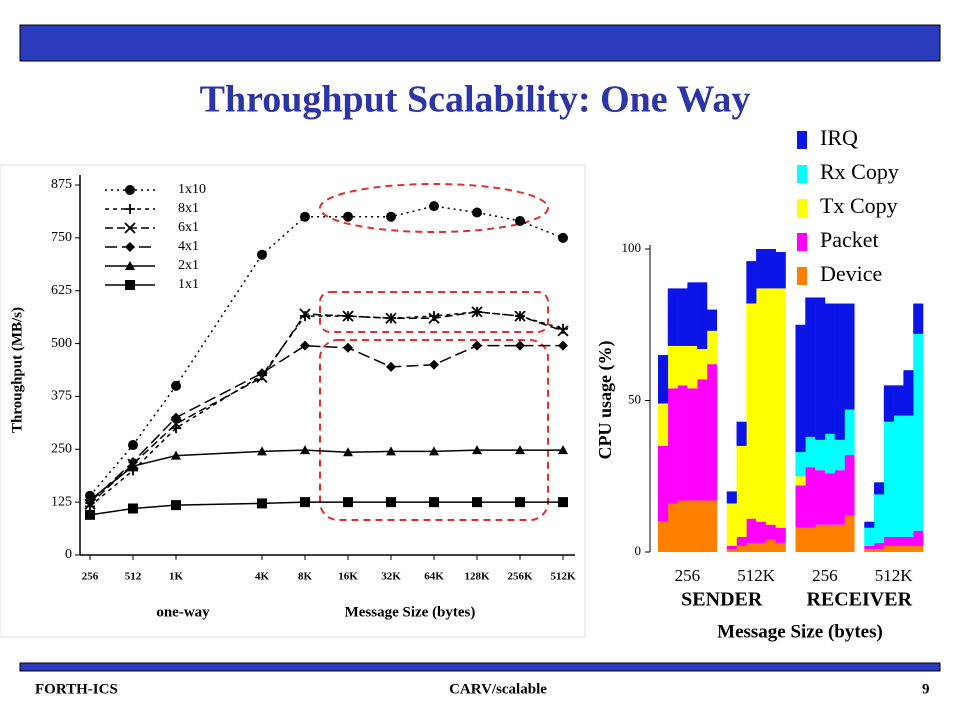 This screenshot has height=720, width=960. I want to click on x-tick-label: 4K, so click(262, 577).